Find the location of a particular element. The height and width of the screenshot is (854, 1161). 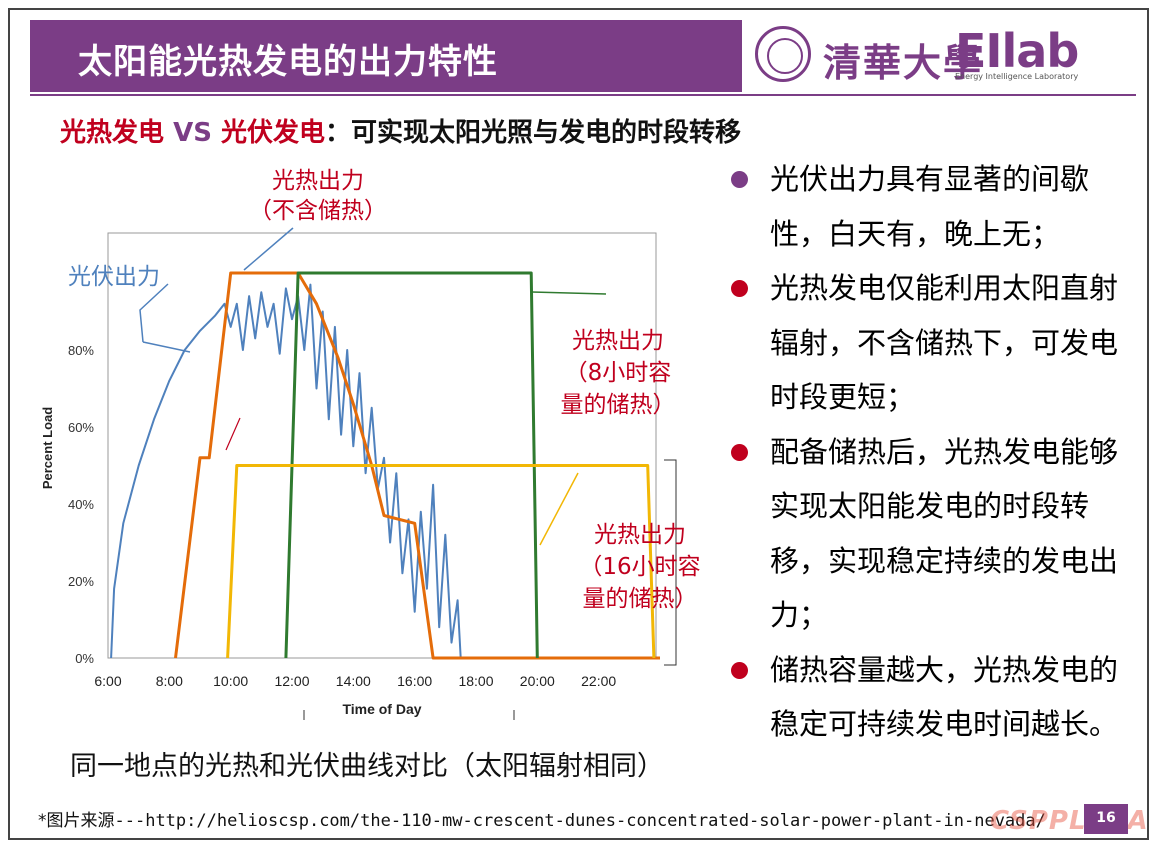

title-banner is located at coordinates (386, 56).